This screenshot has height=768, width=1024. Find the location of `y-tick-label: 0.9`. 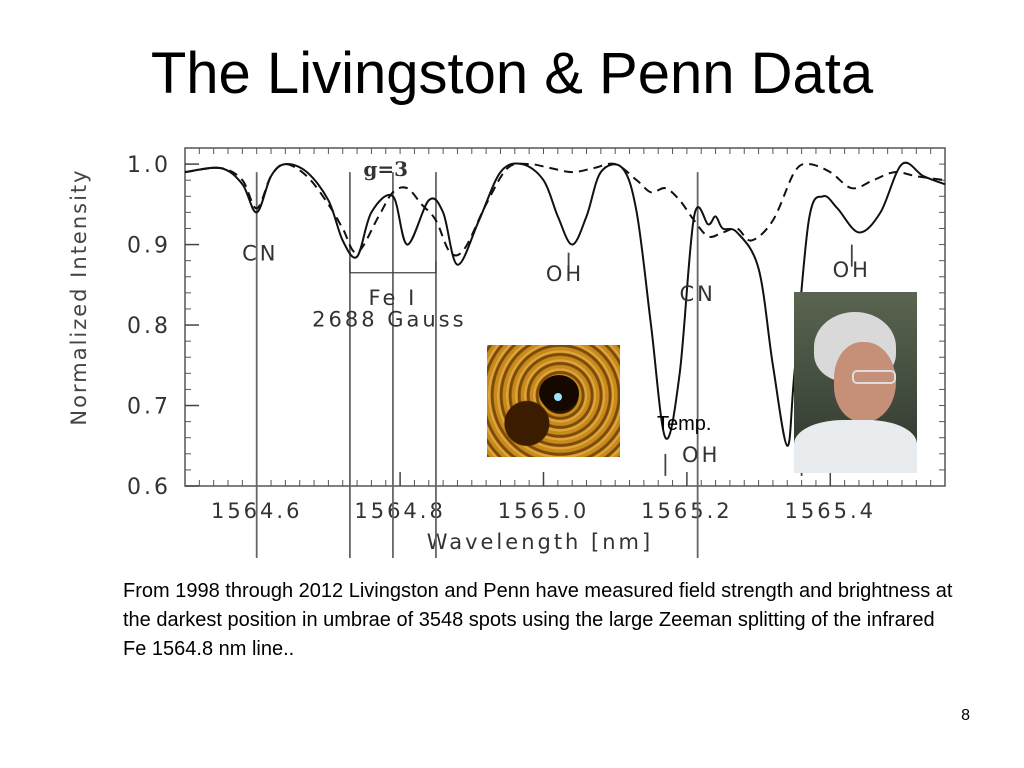

y-tick-label: 0.9 is located at coordinates (149, 246).